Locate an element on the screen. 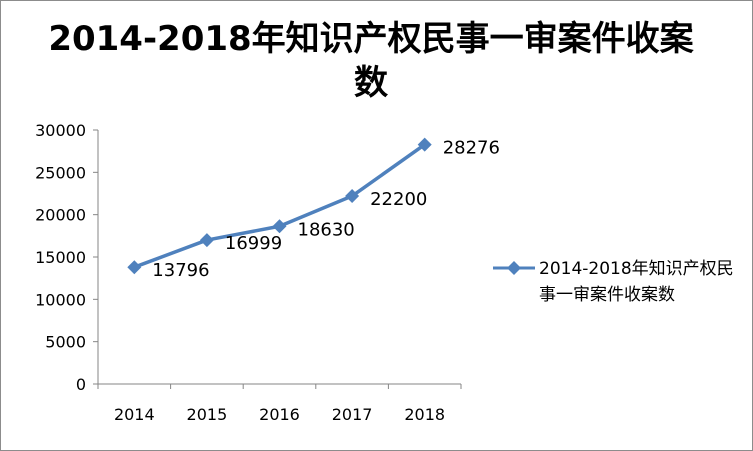  data-label: 28276 is located at coordinates (471, 148).